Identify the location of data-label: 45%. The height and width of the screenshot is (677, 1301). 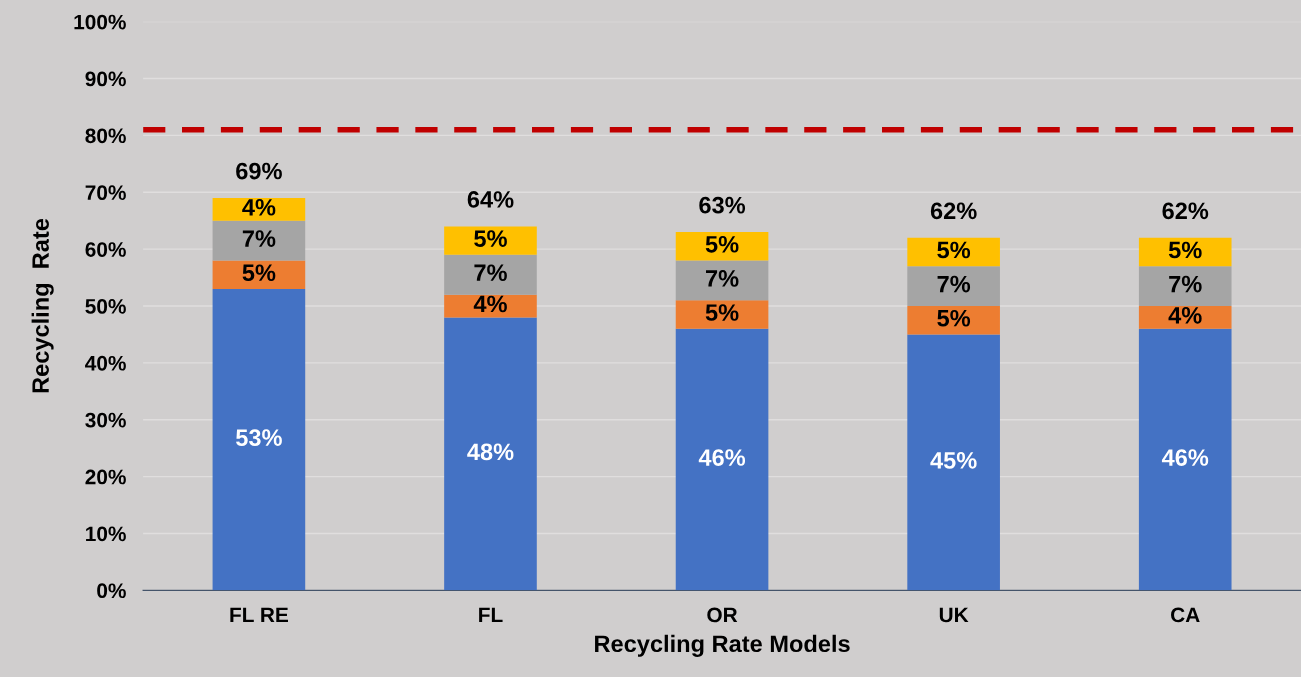
(953, 460).